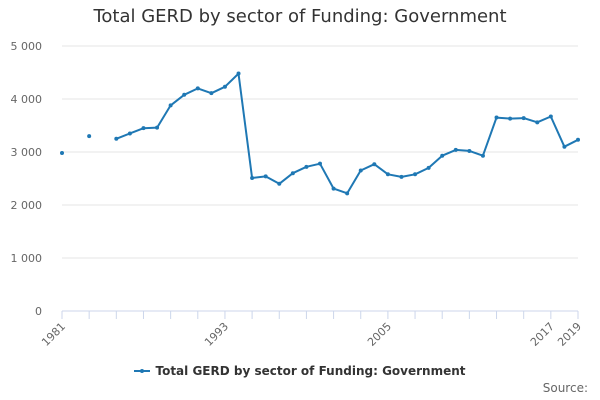 This screenshot has width=600, height=400. Describe the element at coordinates (27, 258) in the screenshot. I see `y-tick-label: 1 000` at that location.